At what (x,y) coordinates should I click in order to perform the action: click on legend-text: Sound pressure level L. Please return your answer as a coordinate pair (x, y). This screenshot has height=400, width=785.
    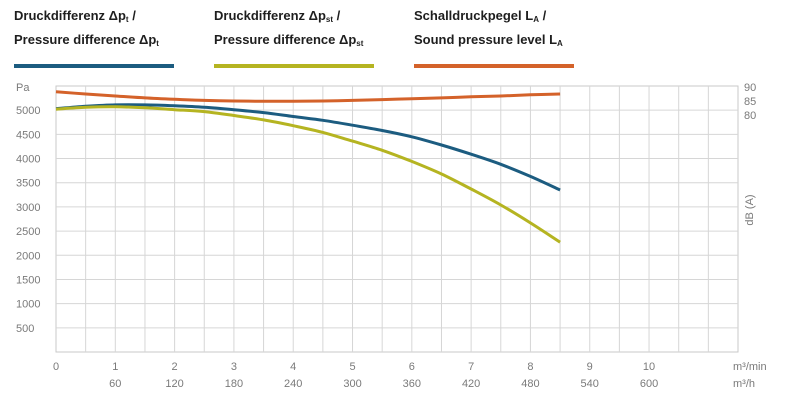
    Looking at the image, I should click on (486, 39).